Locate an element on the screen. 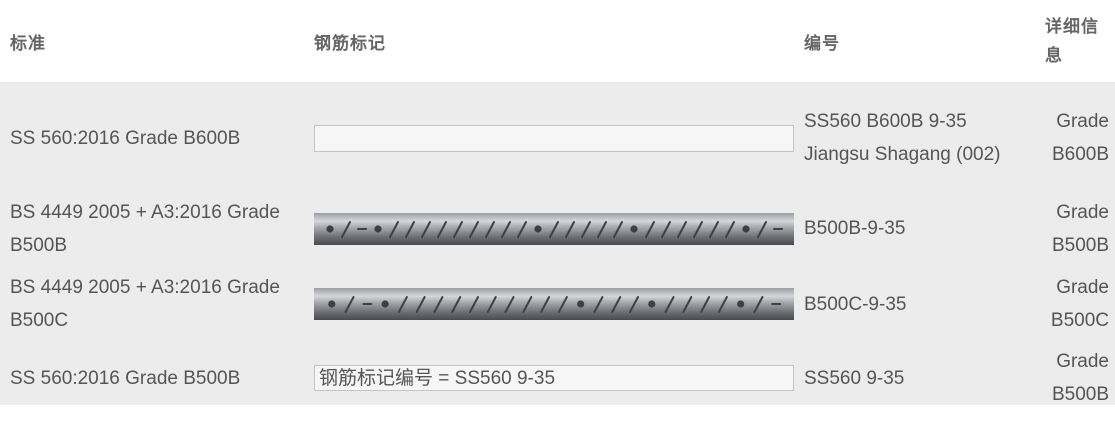 The width and height of the screenshot is (1115, 426). standard-cell: BS 4449 2005 + A3:2016 Grade B500B is located at coordinates (145, 228).